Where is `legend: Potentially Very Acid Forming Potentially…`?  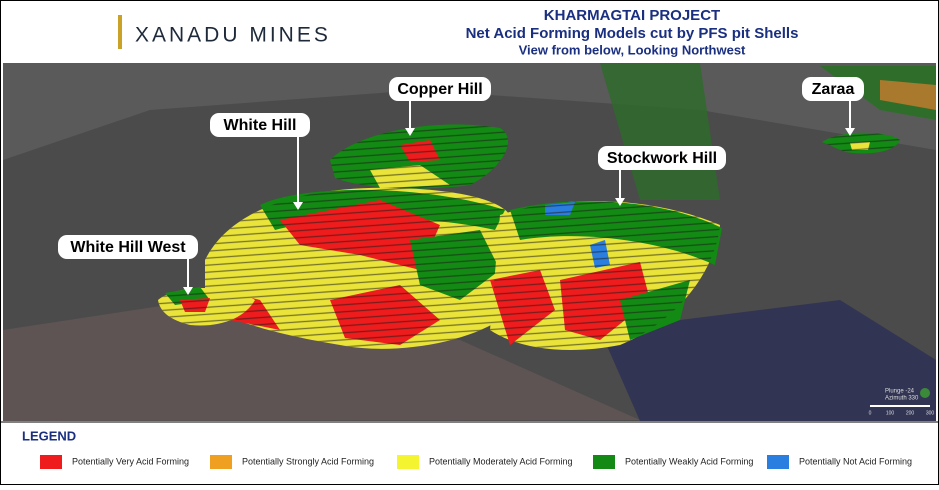 legend: Potentially Very Acid Forming Potentially… is located at coordinates (476, 462).